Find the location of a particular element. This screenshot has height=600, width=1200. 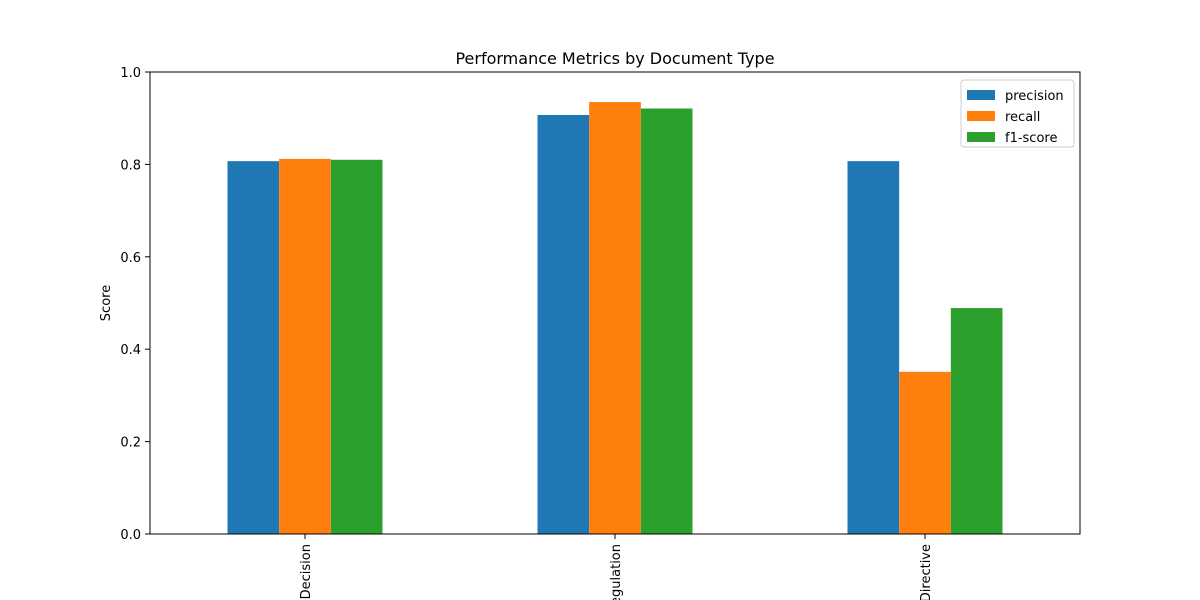

bar-f1-score-directive is located at coordinates (976, 421).